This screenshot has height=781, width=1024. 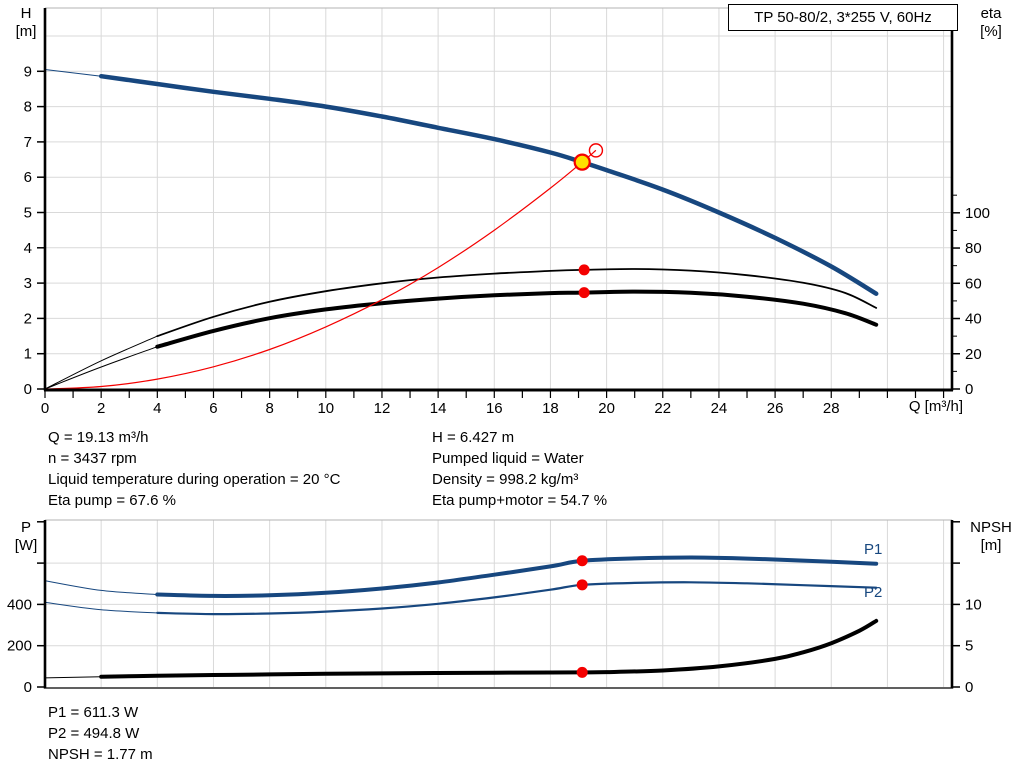 I want to click on h-axis-unit: [m], so click(x=26, y=31).